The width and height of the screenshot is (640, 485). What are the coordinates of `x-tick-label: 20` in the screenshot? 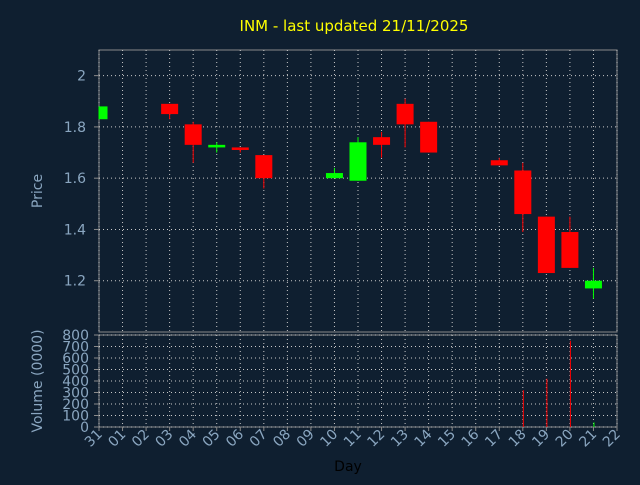 It's located at (565, 439).